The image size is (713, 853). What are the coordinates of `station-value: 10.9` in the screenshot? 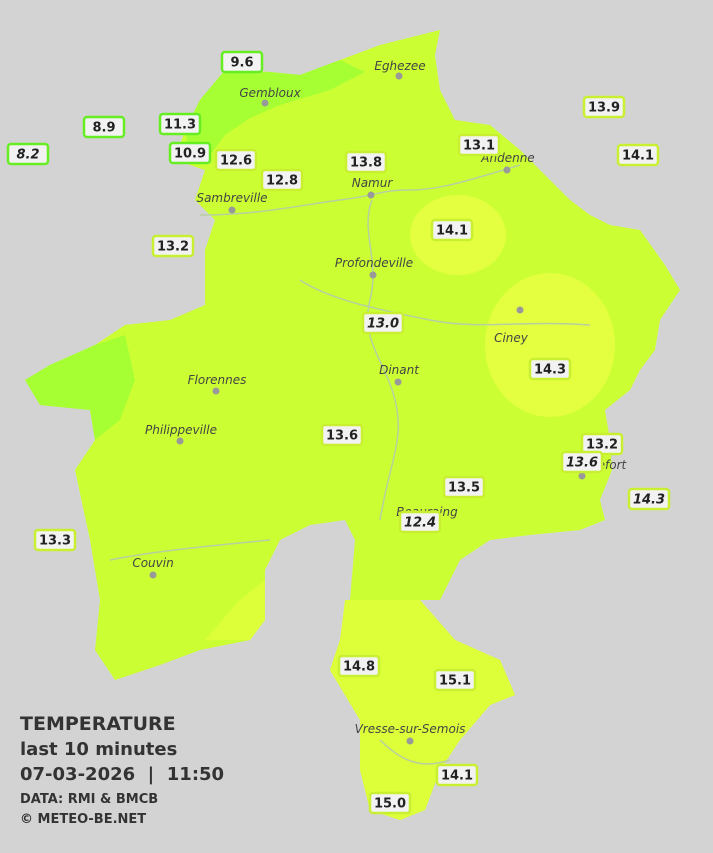 It's located at (190, 154).